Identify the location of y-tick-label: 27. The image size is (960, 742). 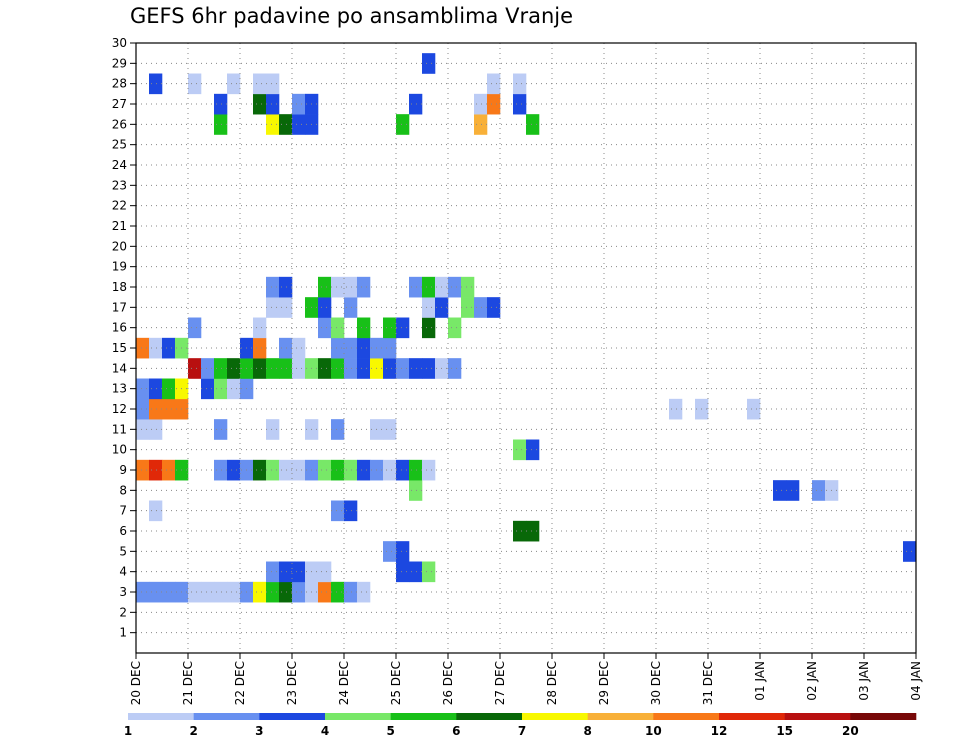
(119, 104).